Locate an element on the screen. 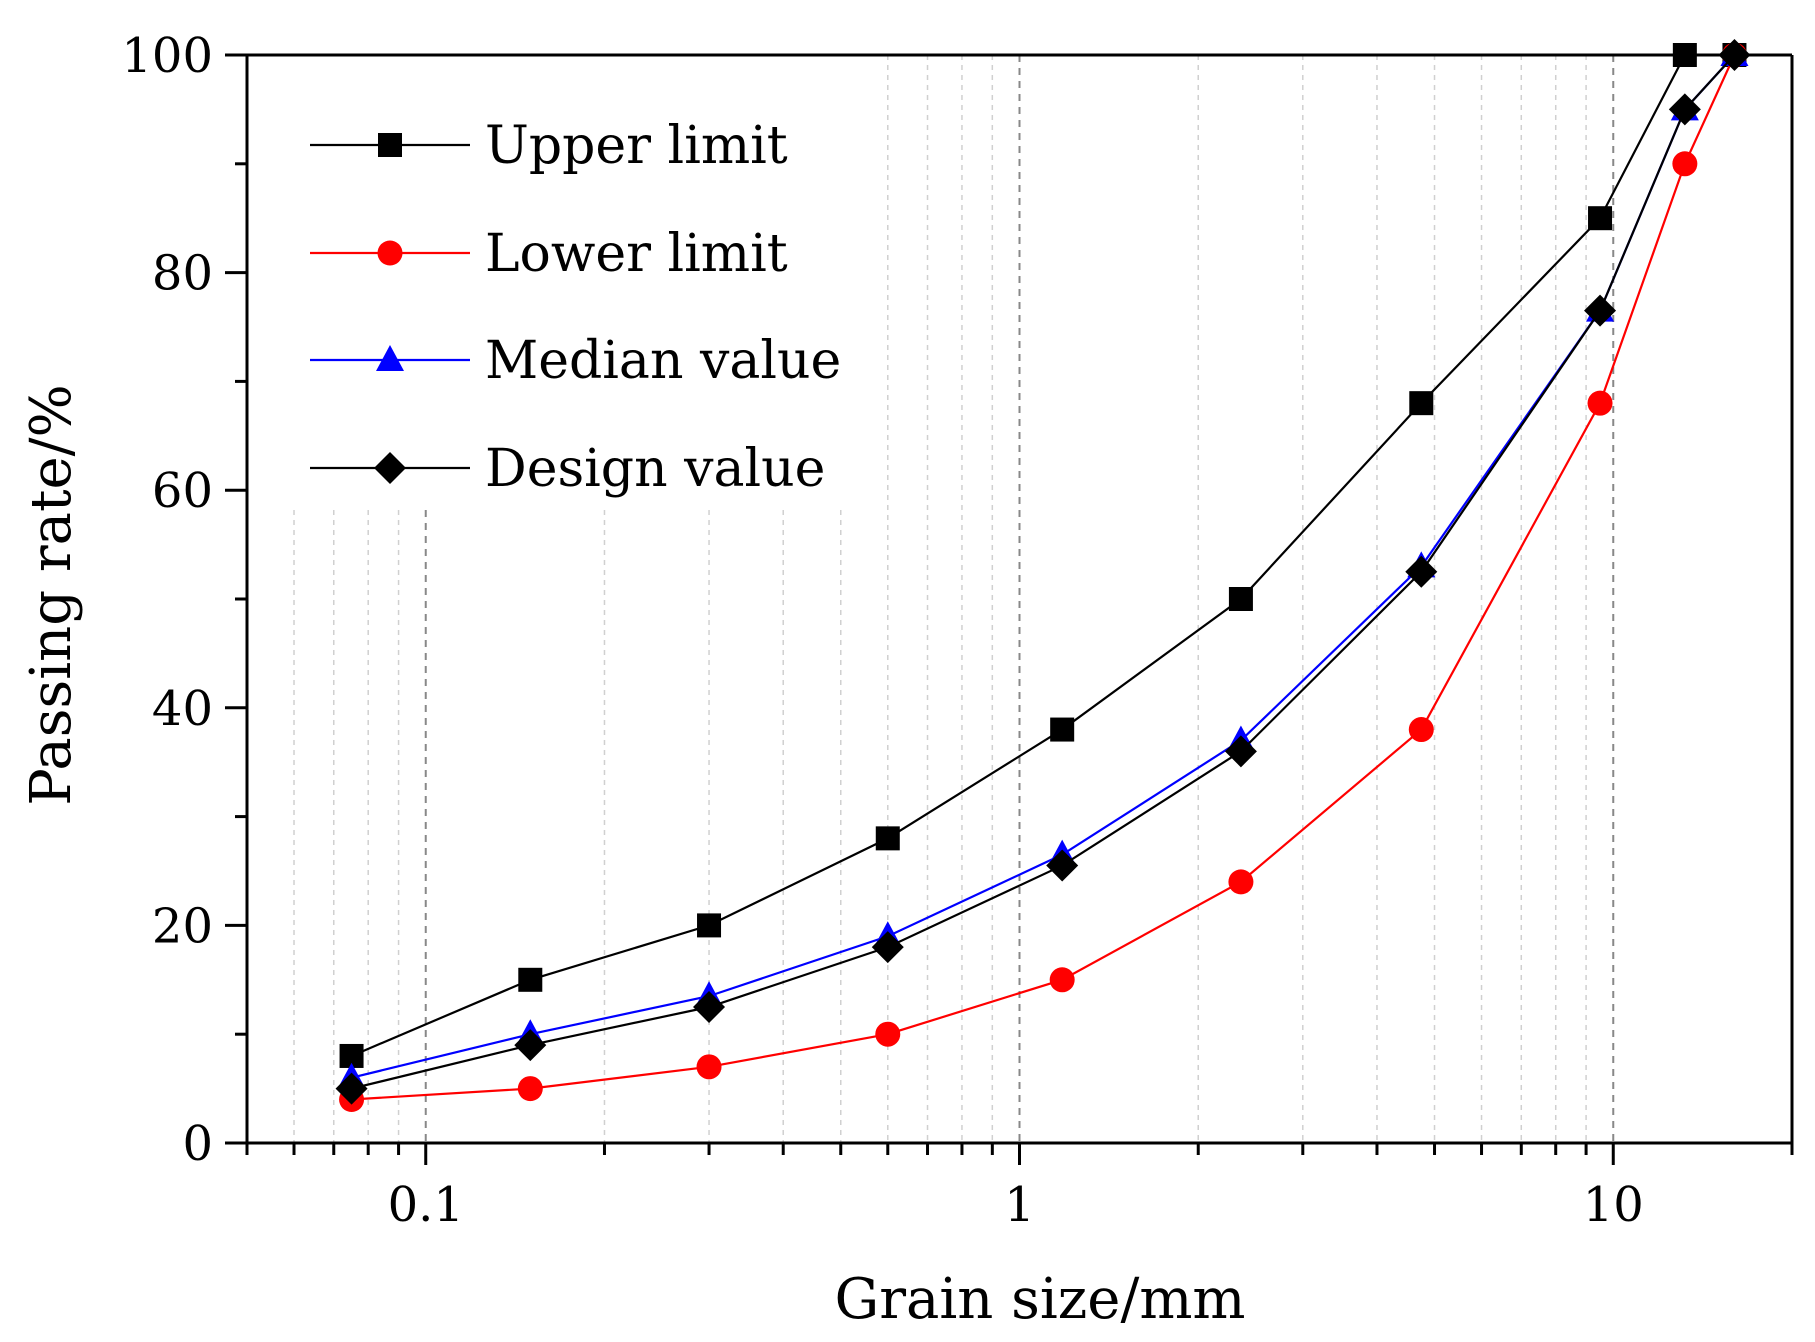  legend-marker-median-value is located at coordinates (390, 358).